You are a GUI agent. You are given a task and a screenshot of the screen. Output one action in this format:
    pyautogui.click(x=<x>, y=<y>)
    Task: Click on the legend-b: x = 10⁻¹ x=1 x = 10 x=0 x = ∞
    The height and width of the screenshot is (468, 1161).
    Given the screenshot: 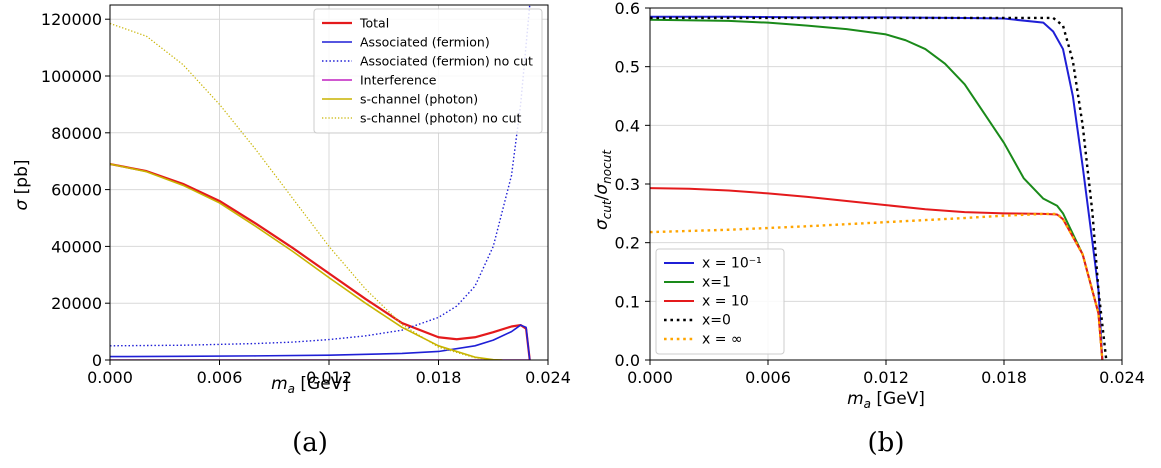 What is the action you would take?
    pyautogui.click(x=720, y=301)
    